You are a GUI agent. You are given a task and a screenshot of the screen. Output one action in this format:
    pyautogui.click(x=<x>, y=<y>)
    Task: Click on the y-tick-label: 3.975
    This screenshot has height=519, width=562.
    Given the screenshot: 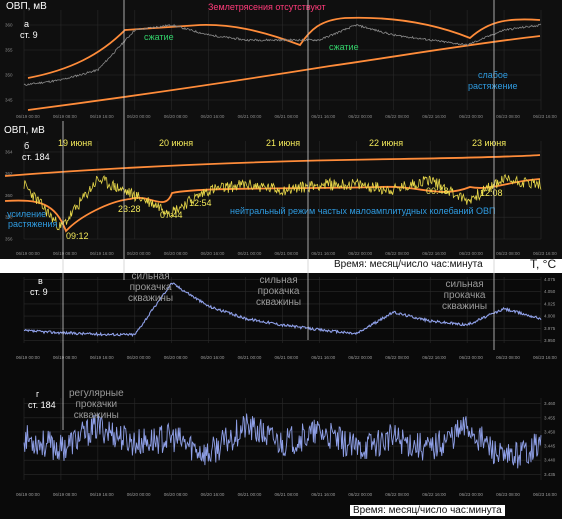 What is the action you would take?
    pyautogui.click(x=550, y=328)
    